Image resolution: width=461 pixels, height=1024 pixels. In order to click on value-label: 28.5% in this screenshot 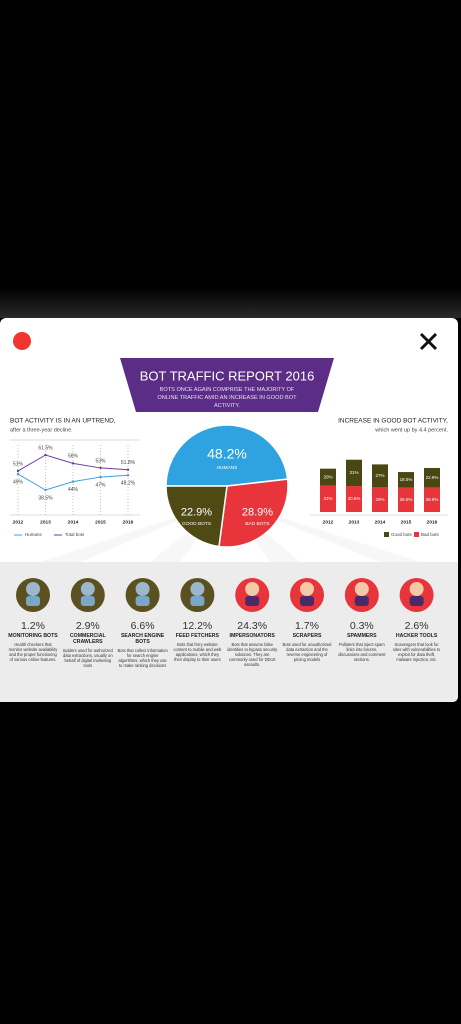, I will do `click(406, 499)`.